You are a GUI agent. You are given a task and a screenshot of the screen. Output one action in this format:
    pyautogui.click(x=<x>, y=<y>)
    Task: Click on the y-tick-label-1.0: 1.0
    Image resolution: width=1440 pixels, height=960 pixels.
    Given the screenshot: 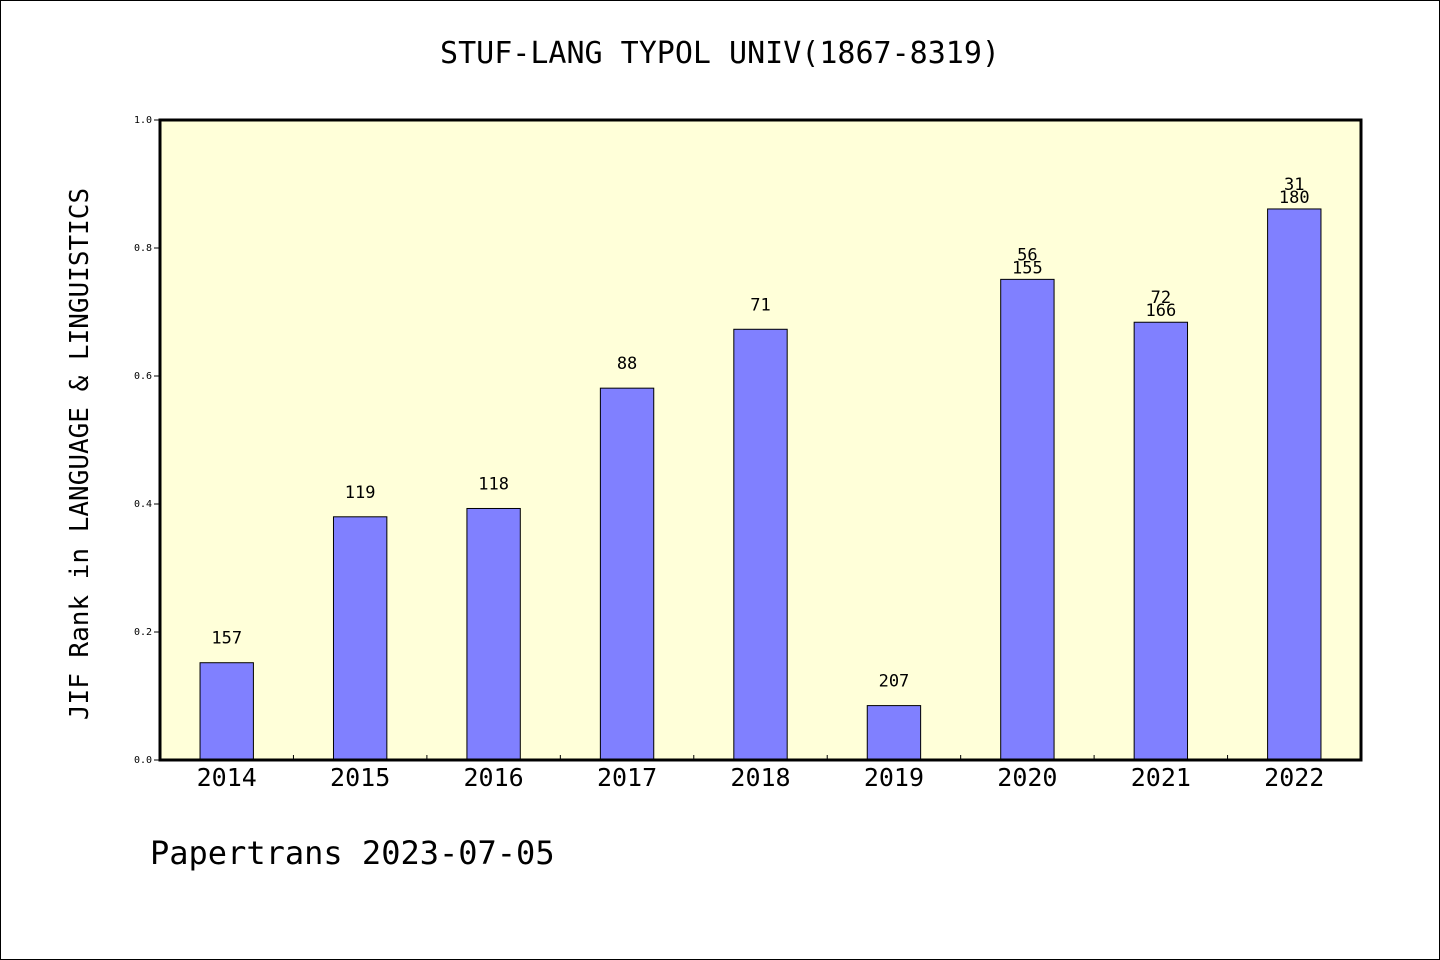 What is the action you would take?
    pyautogui.click(x=143, y=120)
    